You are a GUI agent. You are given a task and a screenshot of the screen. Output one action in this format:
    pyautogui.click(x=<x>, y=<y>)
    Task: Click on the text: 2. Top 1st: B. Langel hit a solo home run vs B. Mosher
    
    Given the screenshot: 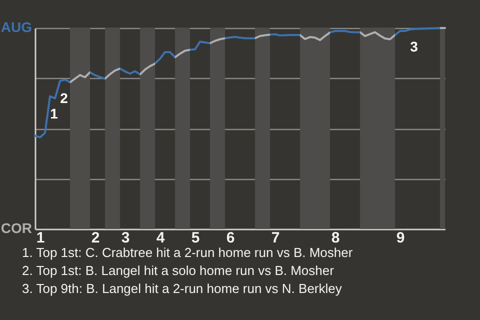 What is the action you would take?
    pyautogui.click(x=178, y=271)
    